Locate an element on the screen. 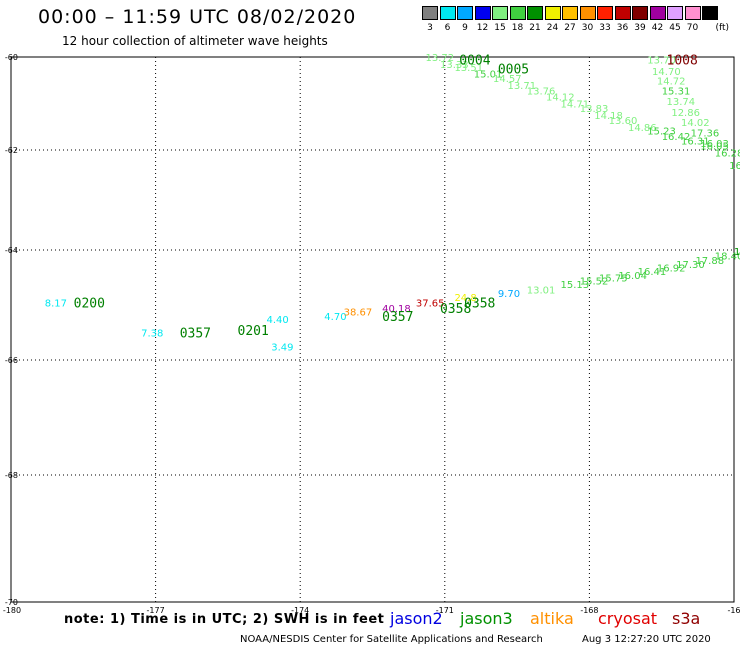 The height and width of the screenshot is (650, 740). legend-value: 3 is located at coordinates (430, 28).